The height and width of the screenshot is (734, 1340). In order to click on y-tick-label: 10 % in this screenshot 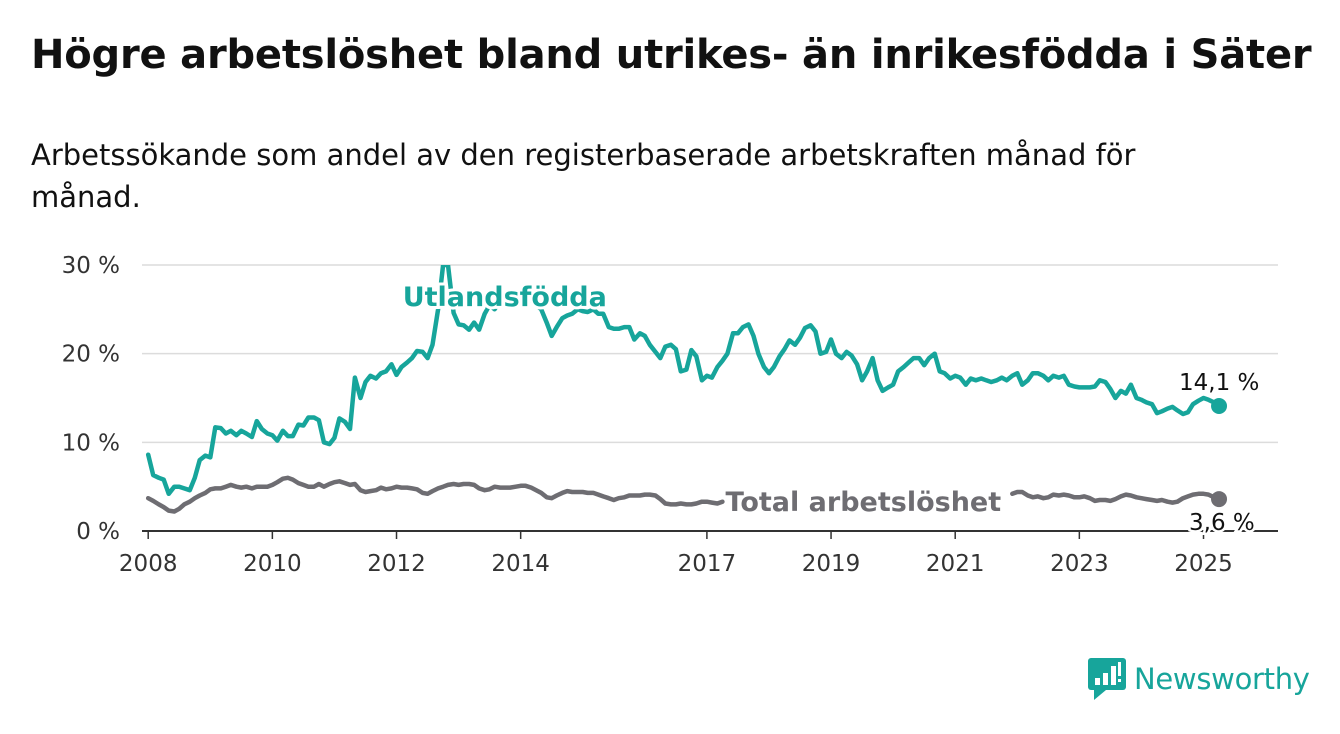, I will do `click(91, 443)`.